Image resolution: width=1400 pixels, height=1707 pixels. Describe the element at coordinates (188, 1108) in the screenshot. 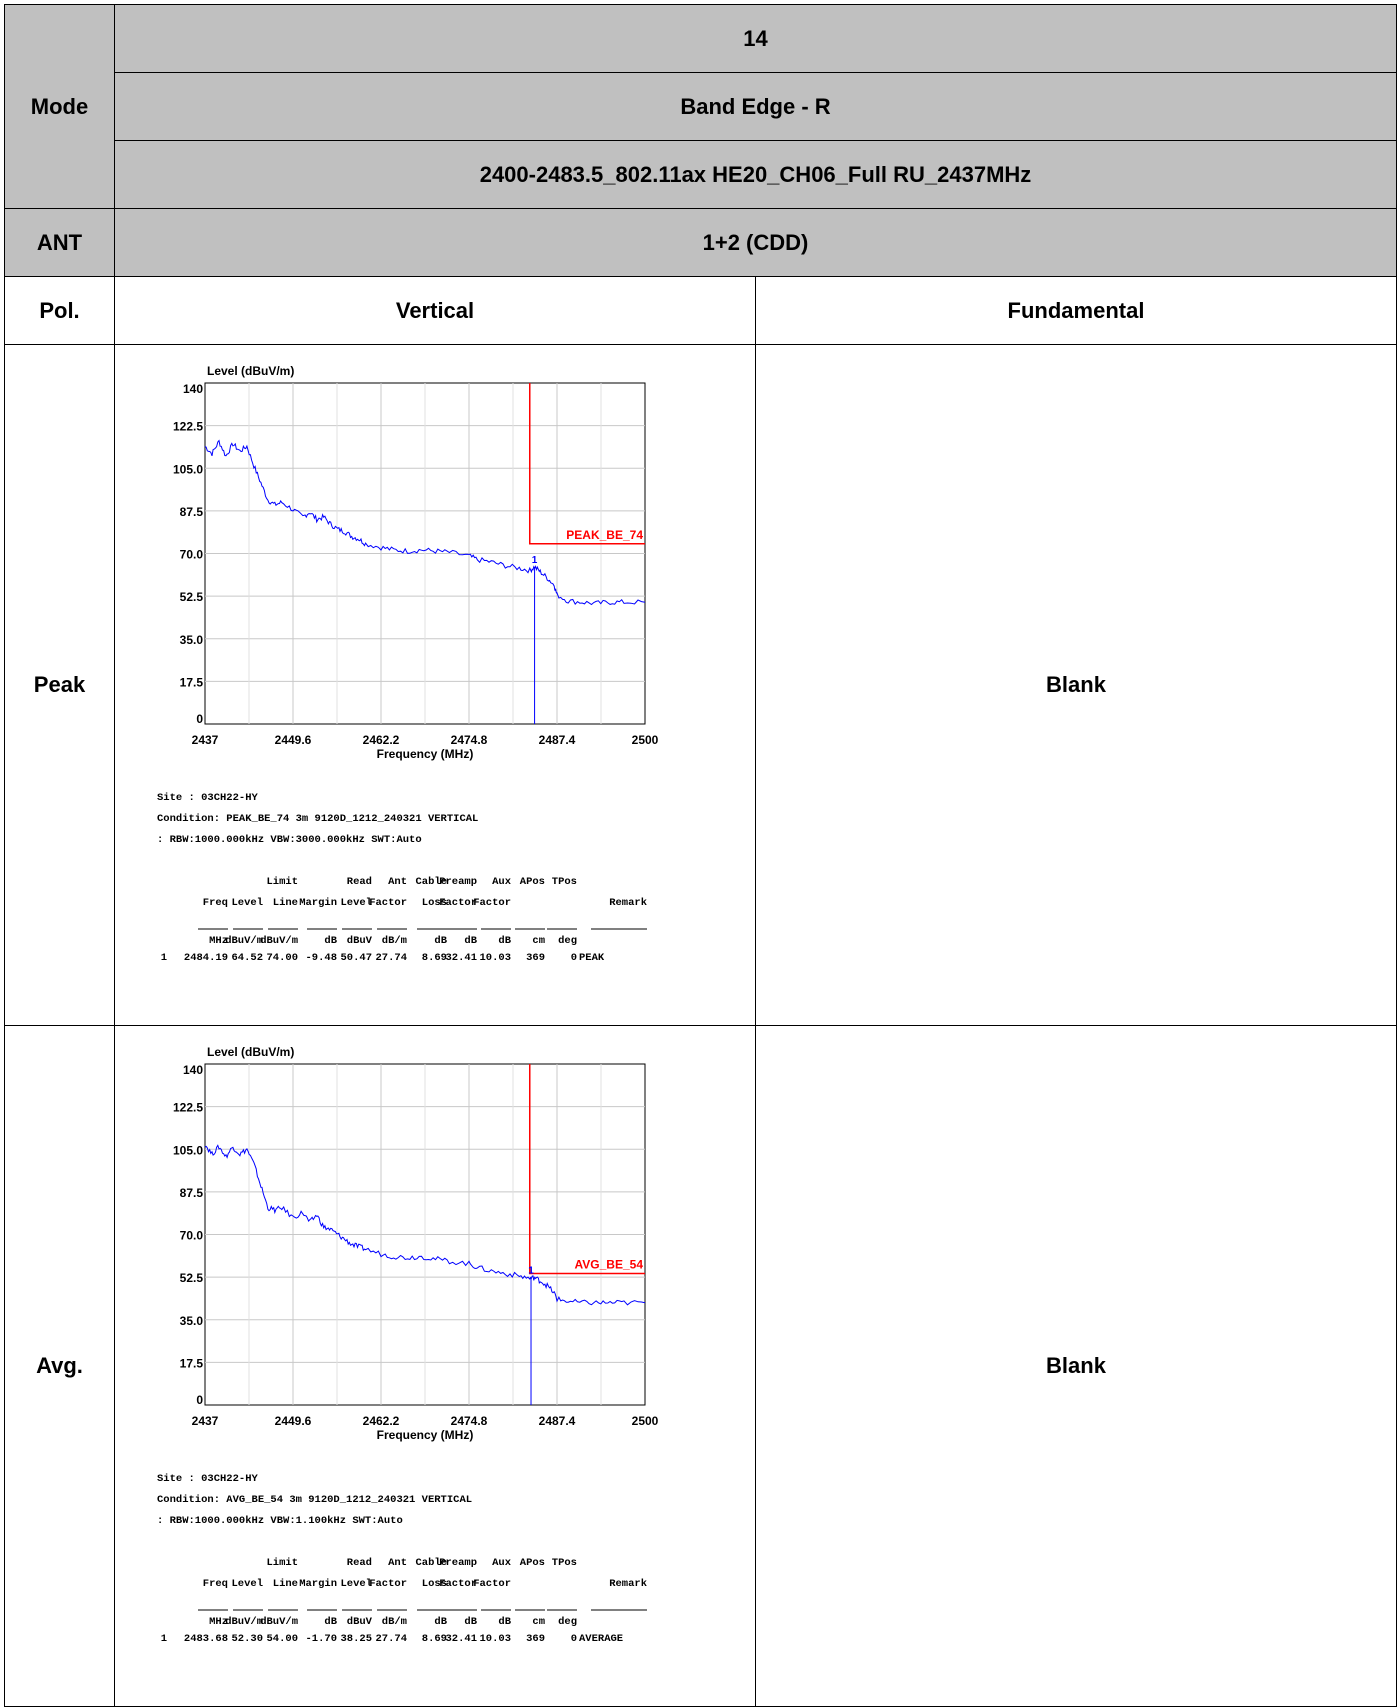

I see `plot1-y-tick-label: 122.5` at that location.